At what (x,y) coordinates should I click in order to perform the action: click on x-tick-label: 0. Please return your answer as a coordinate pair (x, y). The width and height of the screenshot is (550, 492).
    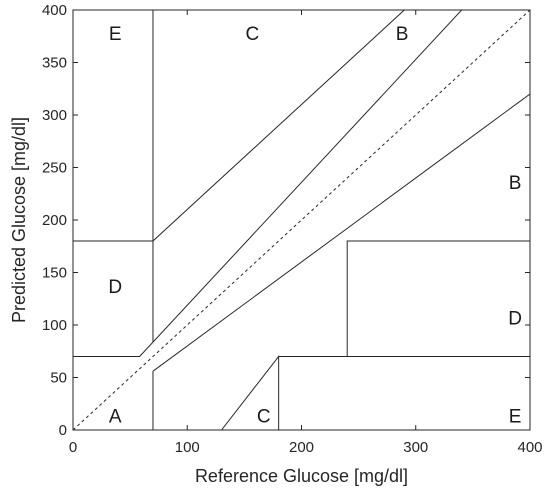
    Looking at the image, I should click on (73, 447).